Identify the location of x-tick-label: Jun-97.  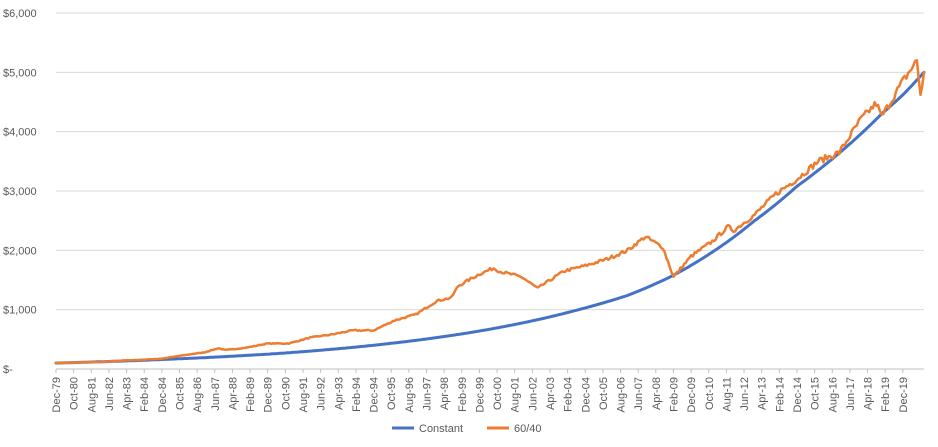
(427, 394).